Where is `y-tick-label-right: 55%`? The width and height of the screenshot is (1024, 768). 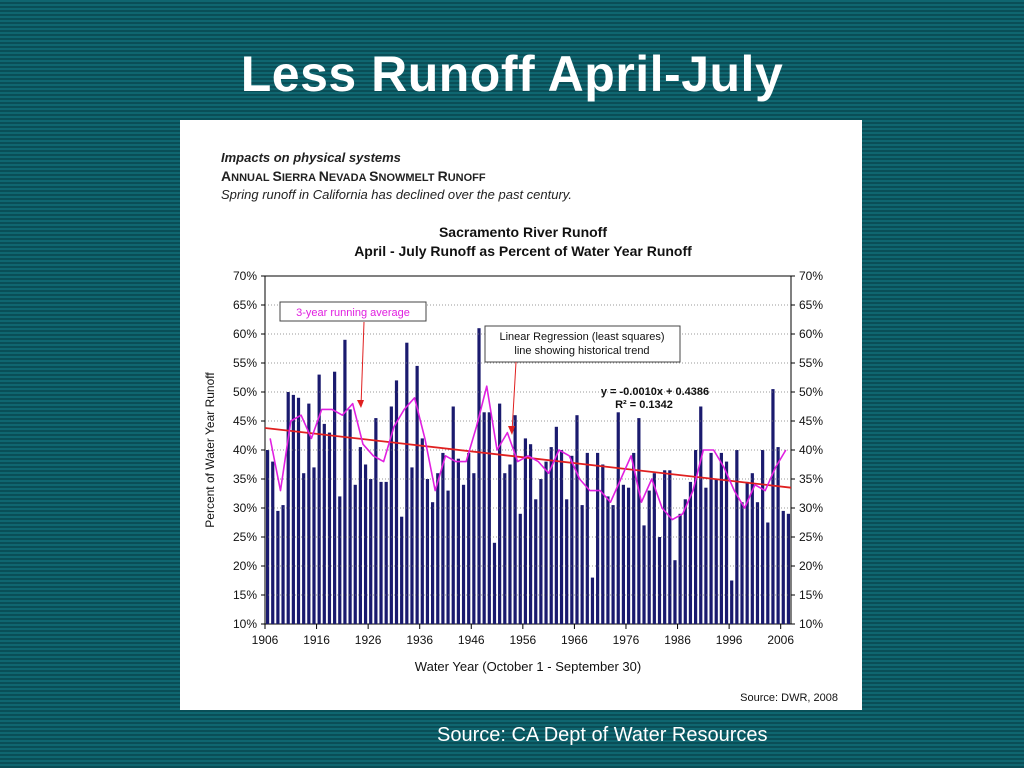 y-tick-label-right: 55% is located at coordinates (811, 363).